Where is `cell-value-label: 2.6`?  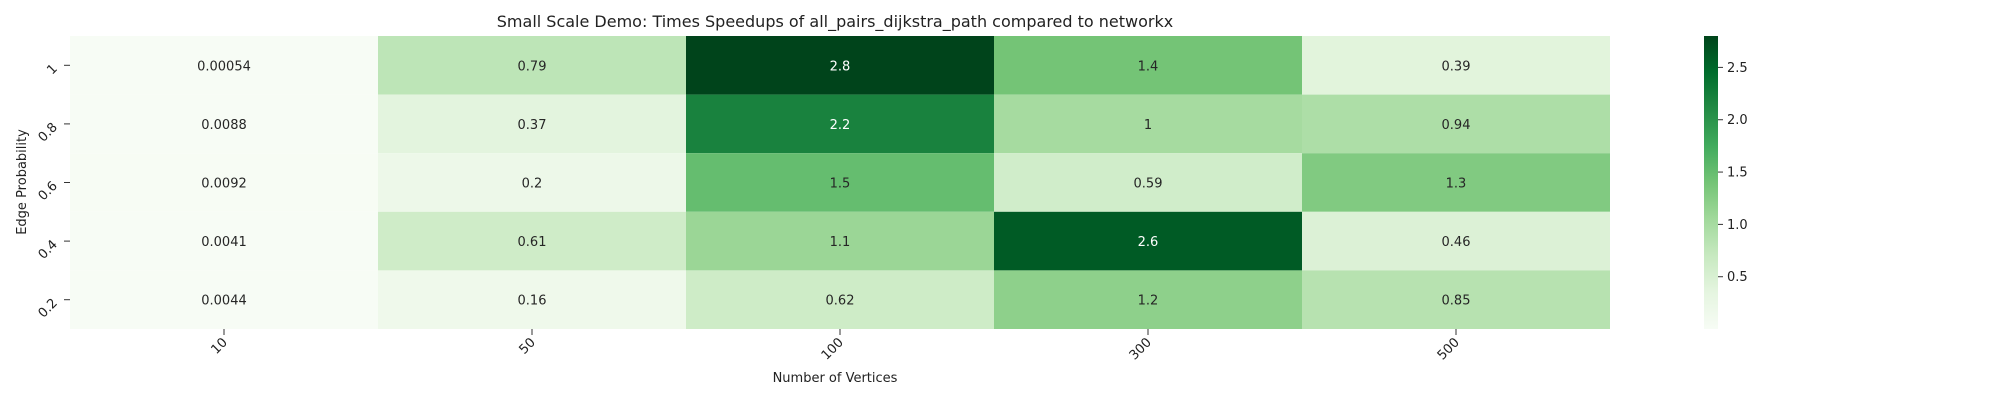
cell-value-label: 2.6 is located at coordinates (1148, 242).